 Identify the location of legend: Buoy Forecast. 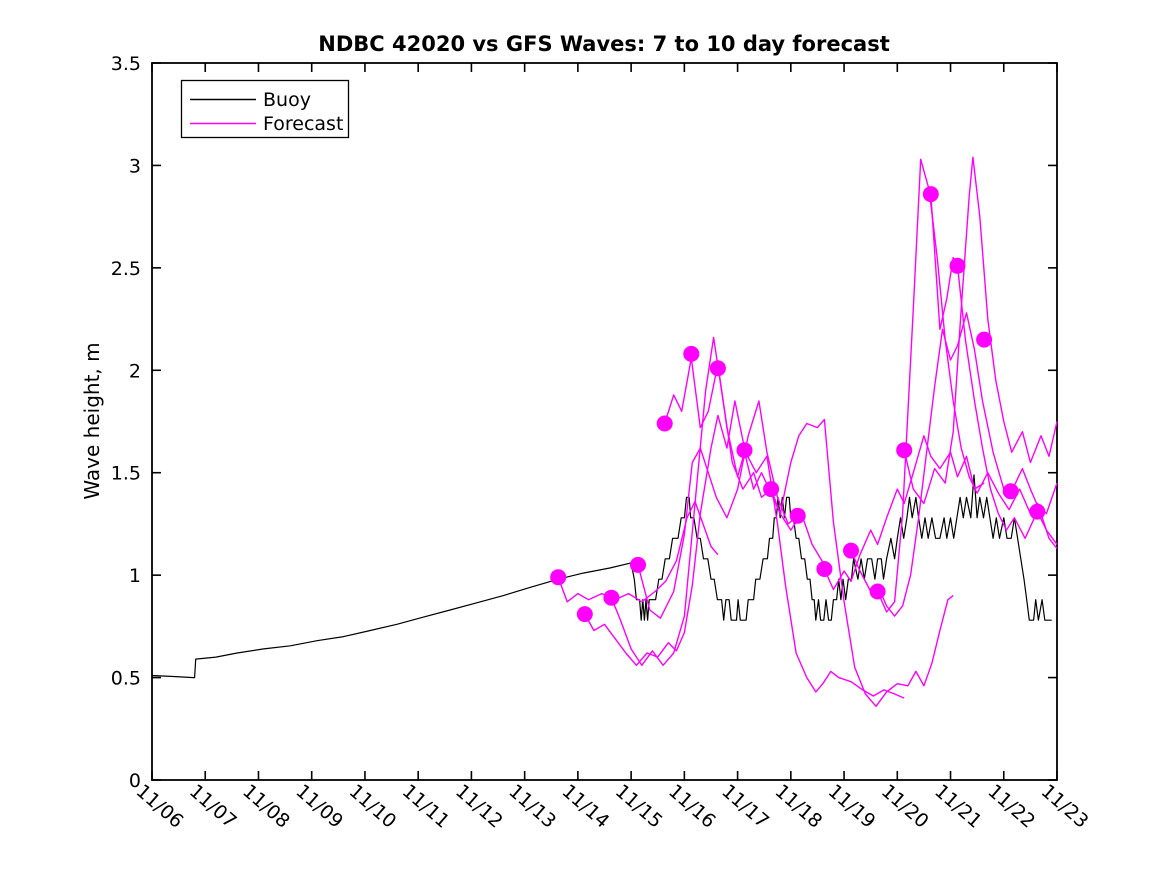
(265, 109).